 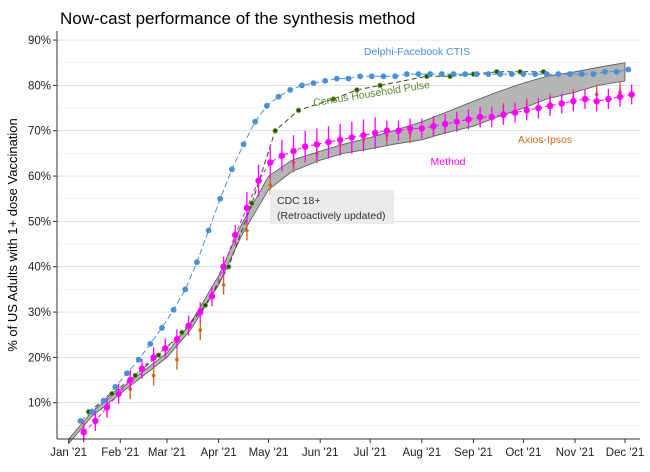 What do you see at coordinates (625, 453) in the screenshot?
I see `x-tick-label: Dec '21` at bounding box center [625, 453].